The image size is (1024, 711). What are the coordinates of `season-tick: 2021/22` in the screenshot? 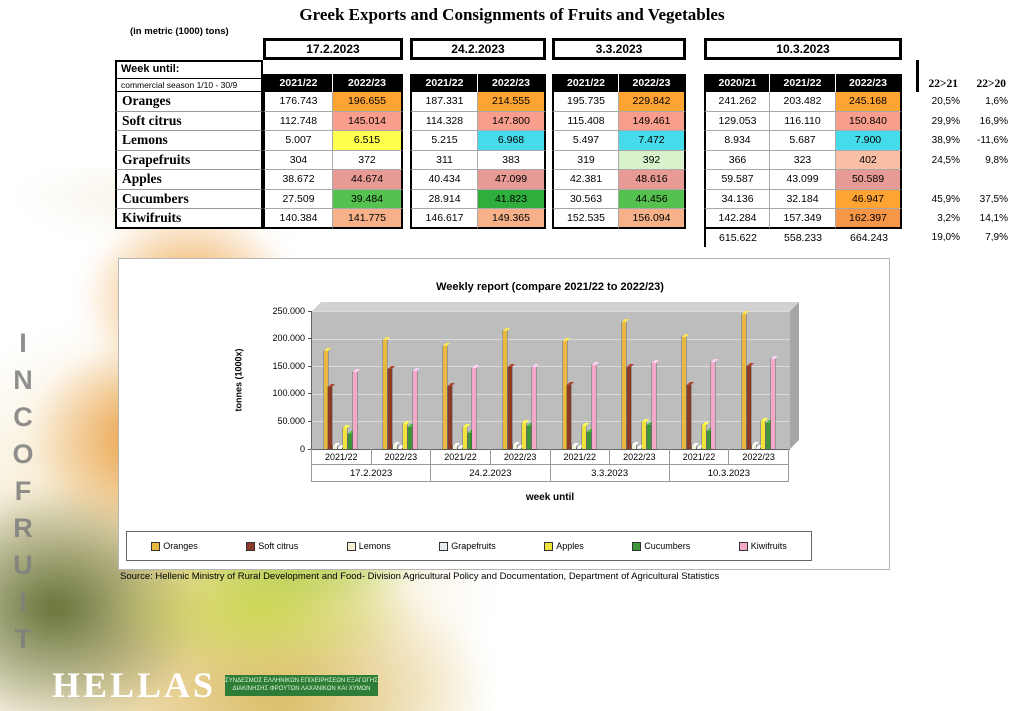 It's located at (580, 457).